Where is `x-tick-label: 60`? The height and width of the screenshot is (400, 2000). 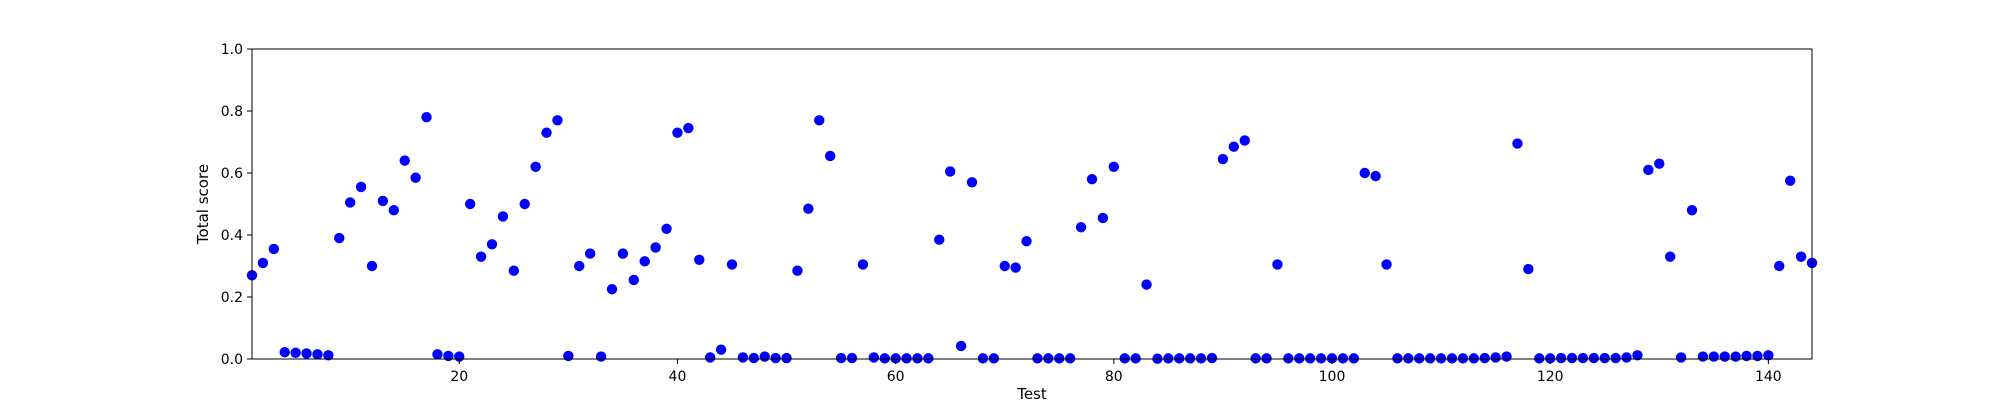
x-tick-label: 60 is located at coordinates (896, 377).